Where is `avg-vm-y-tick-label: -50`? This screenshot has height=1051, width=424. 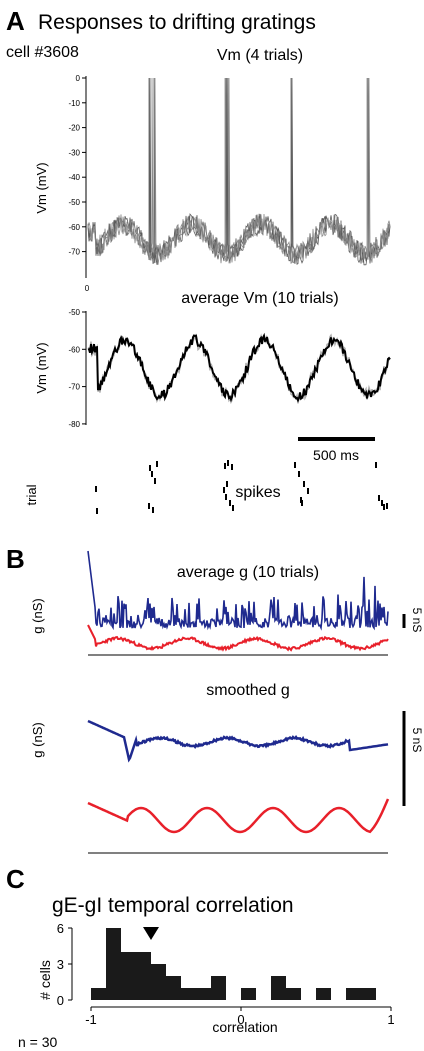 avg-vm-y-tick-label: -50 is located at coordinates (74, 312).